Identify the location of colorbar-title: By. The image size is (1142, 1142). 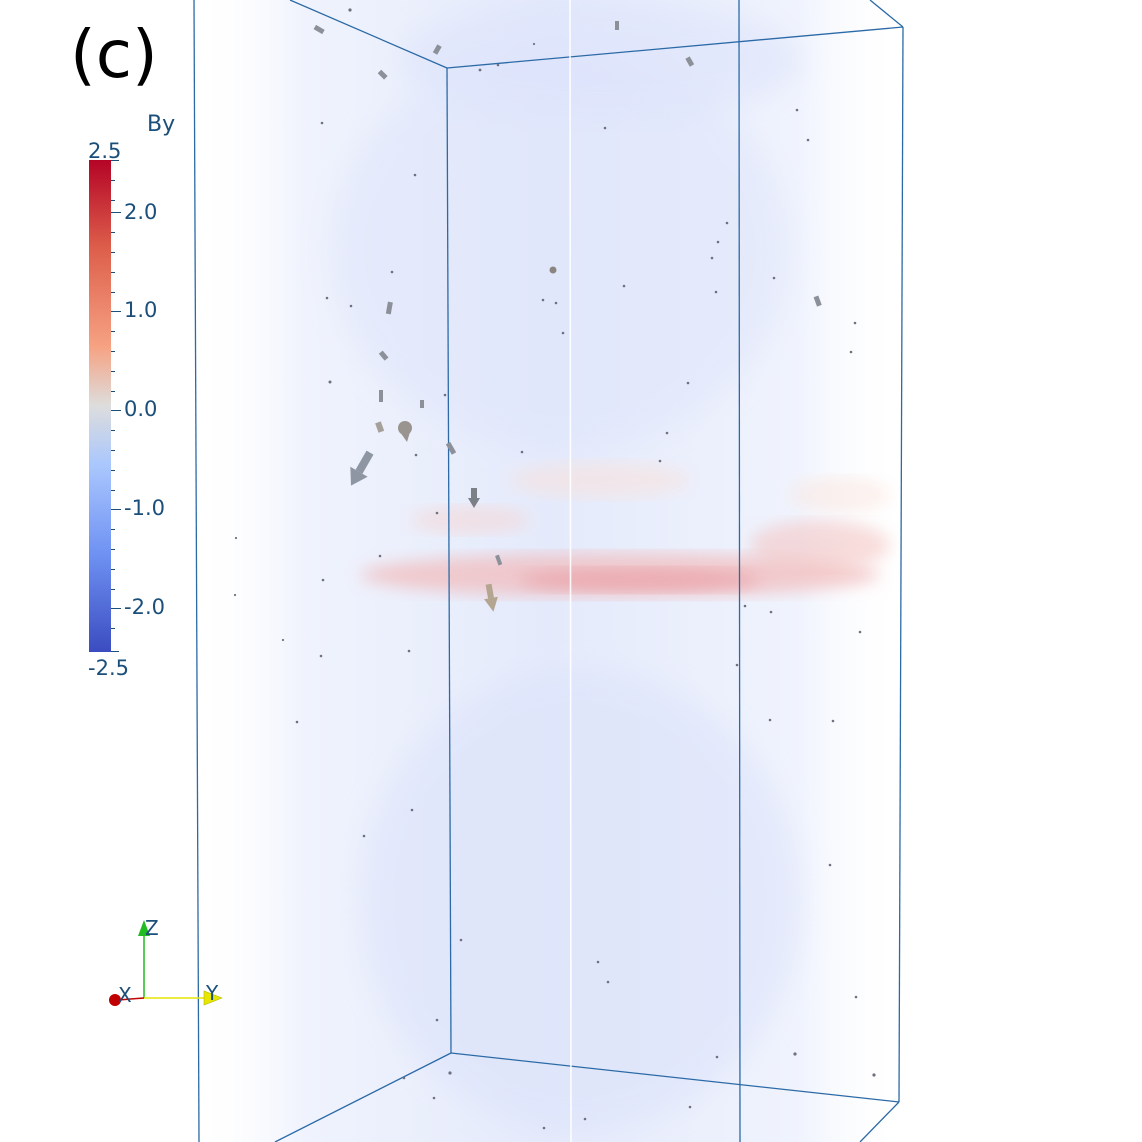
(161, 124).